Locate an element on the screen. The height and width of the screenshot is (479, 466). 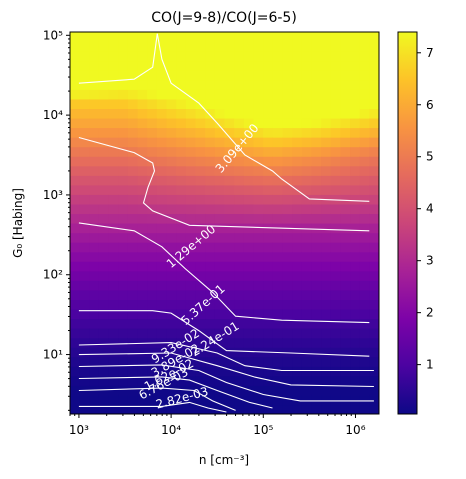
colorbar-tick-label: 1 is located at coordinates (430, 365).